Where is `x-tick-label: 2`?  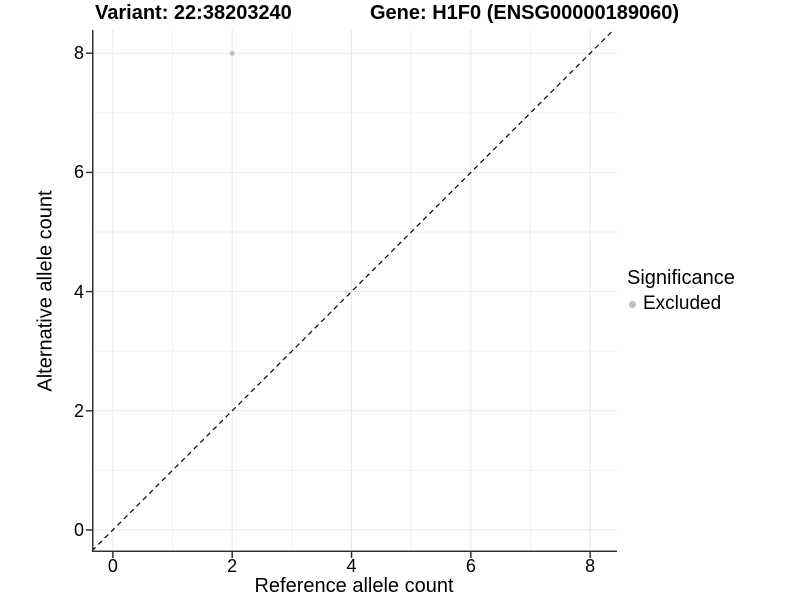
x-tick-label: 2 is located at coordinates (232, 566).